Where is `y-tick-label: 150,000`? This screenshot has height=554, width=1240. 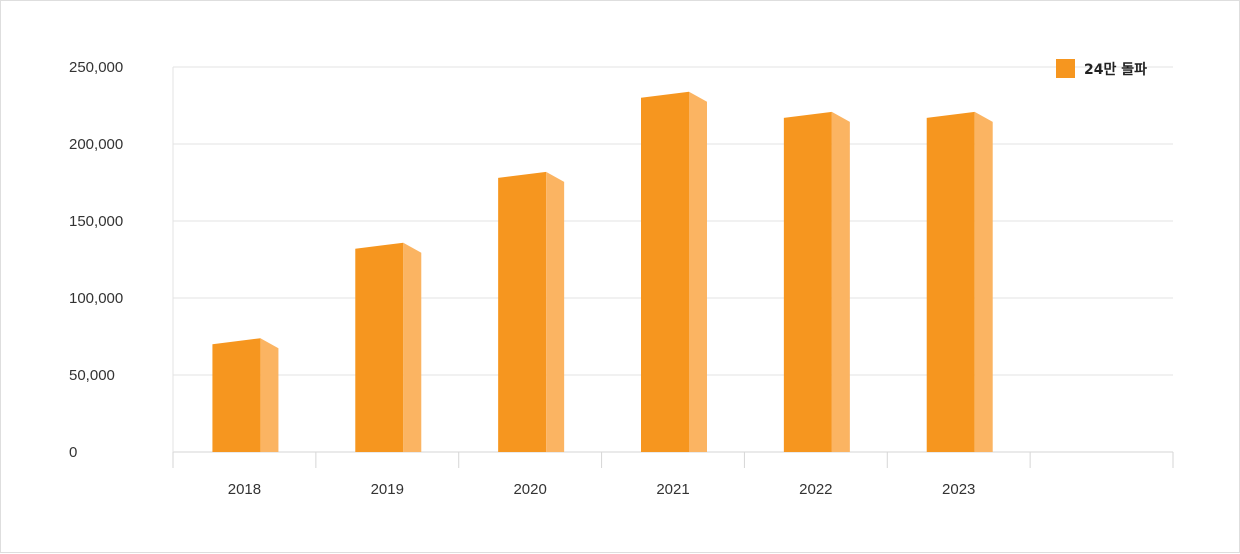 y-tick-label: 150,000 is located at coordinates (96, 221).